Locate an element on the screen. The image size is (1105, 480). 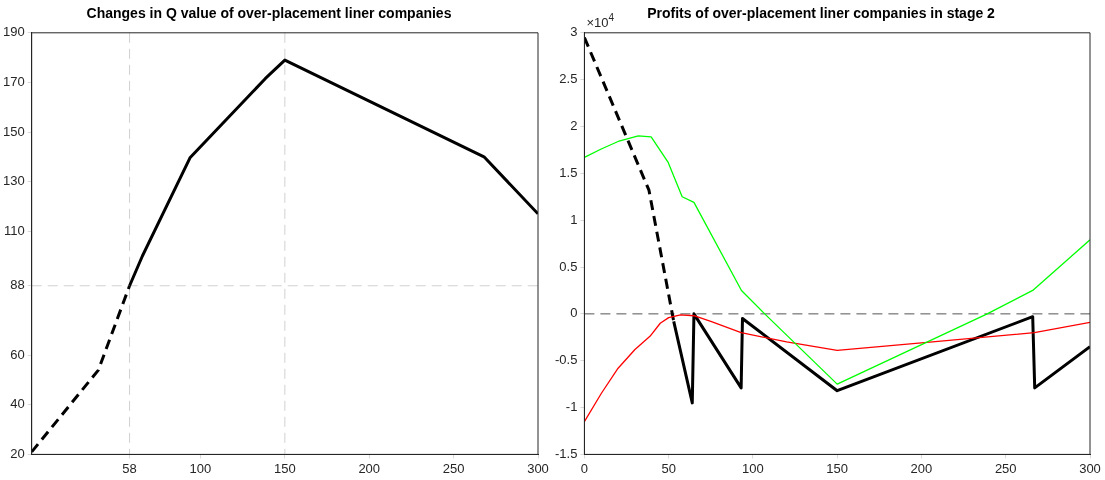
y-tick-label: 88 is located at coordinates (17, 285).